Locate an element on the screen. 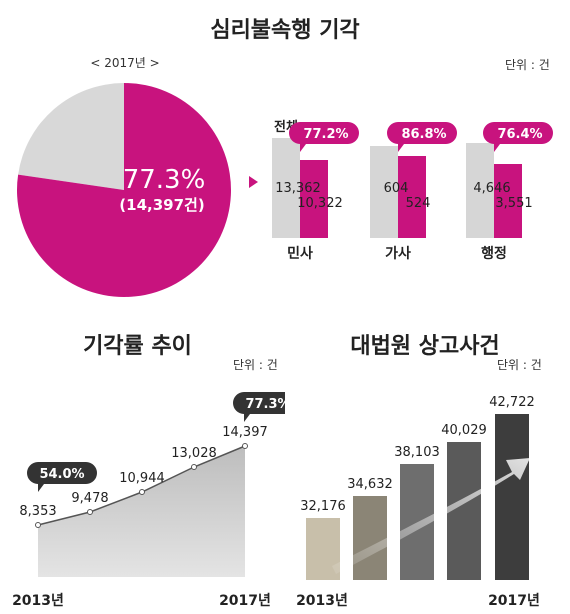 This screenshot has width=570, height=614. pie-chart: 77.3% (14,397건) is located at coordinates (123, 190).